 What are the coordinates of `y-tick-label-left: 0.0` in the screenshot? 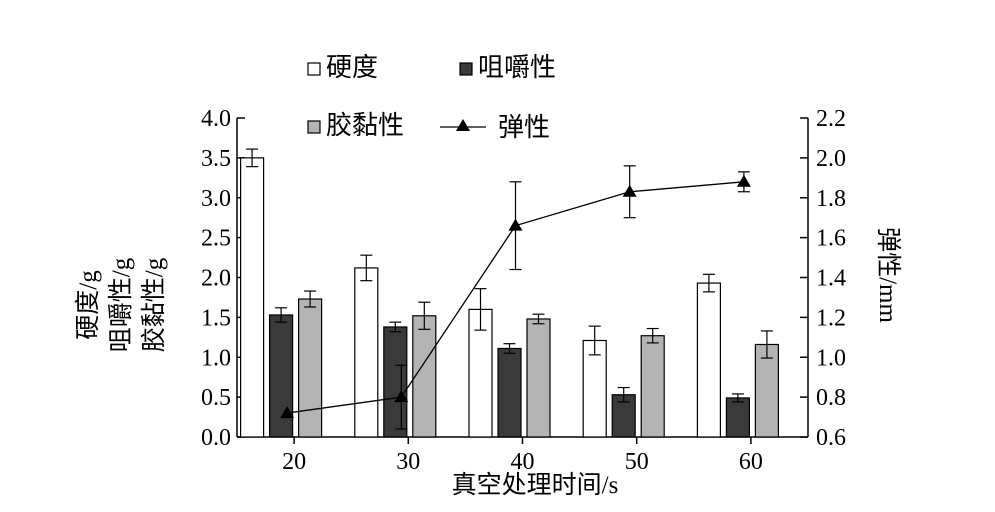 It's located at (216, 438).